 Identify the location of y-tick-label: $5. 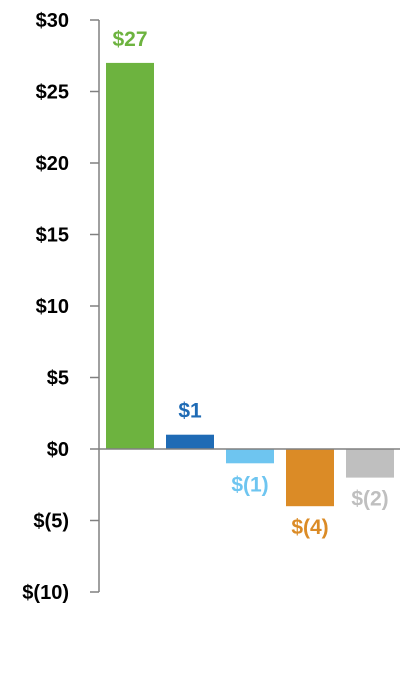
(58, 379).